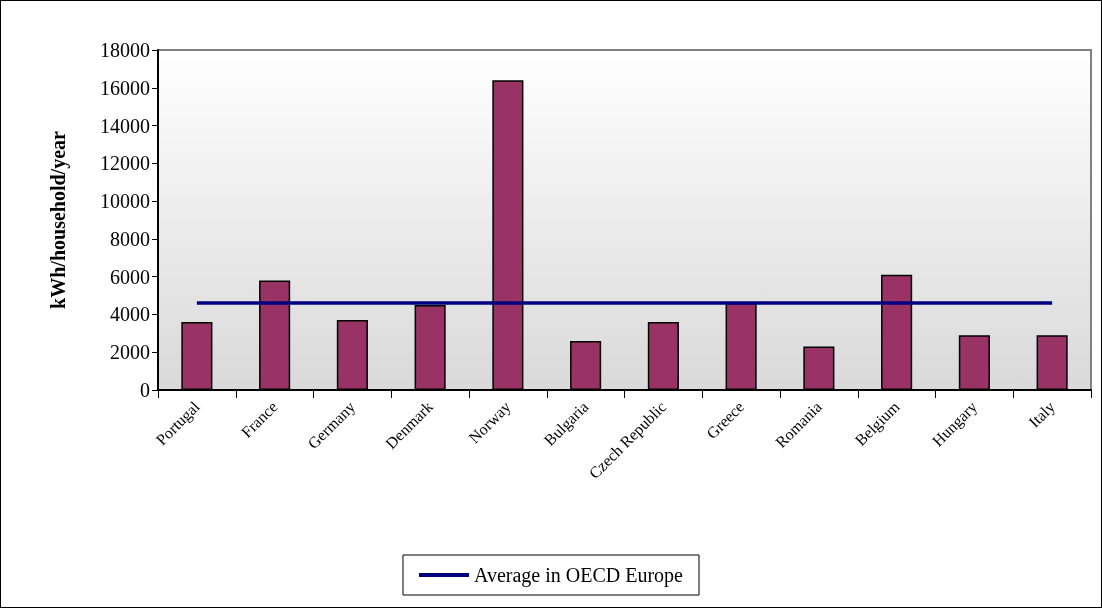 The height and width of the screenshot is (608, 1102). I want to click on y-tick-label: 14000, so click(125, 125).